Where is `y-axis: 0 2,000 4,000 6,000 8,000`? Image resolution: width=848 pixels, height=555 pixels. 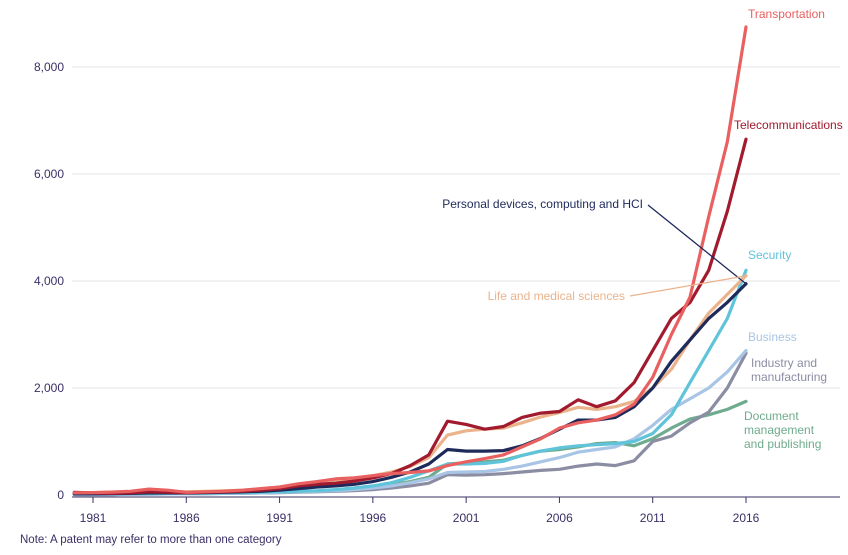 y-axis: 0 2,000 4,000 6,000 8,000 is located at coordinates (49, 281).